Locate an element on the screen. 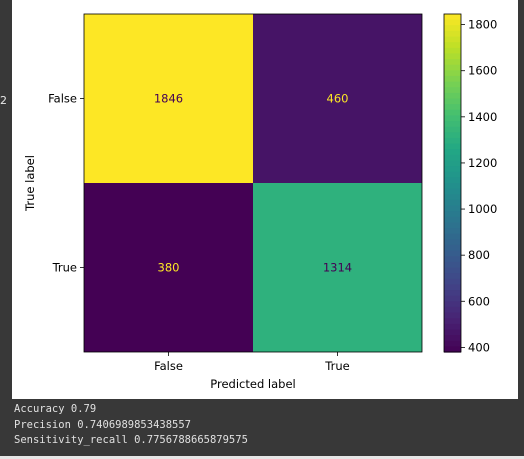  bottom-edge is located at coordinates (262, 457).